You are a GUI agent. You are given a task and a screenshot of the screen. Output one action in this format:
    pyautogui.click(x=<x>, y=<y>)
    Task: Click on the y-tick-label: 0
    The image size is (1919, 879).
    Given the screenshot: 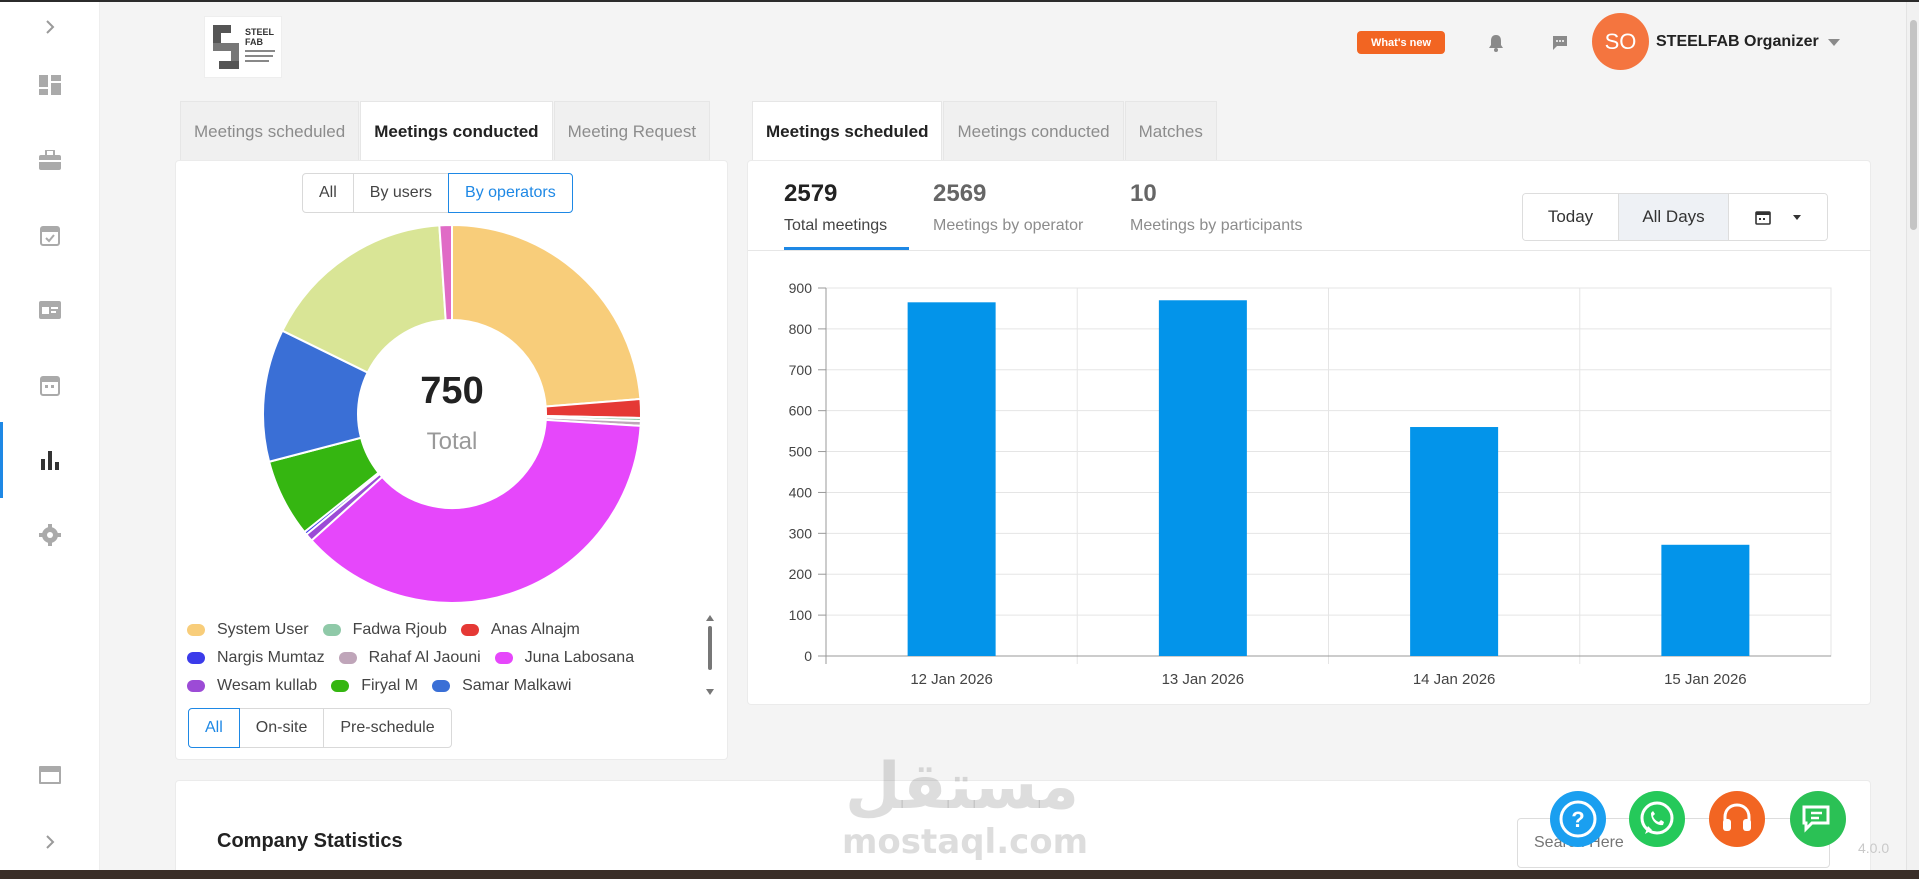 What is the action you would take?
    pyautogui.click(x=808, y=656)
    